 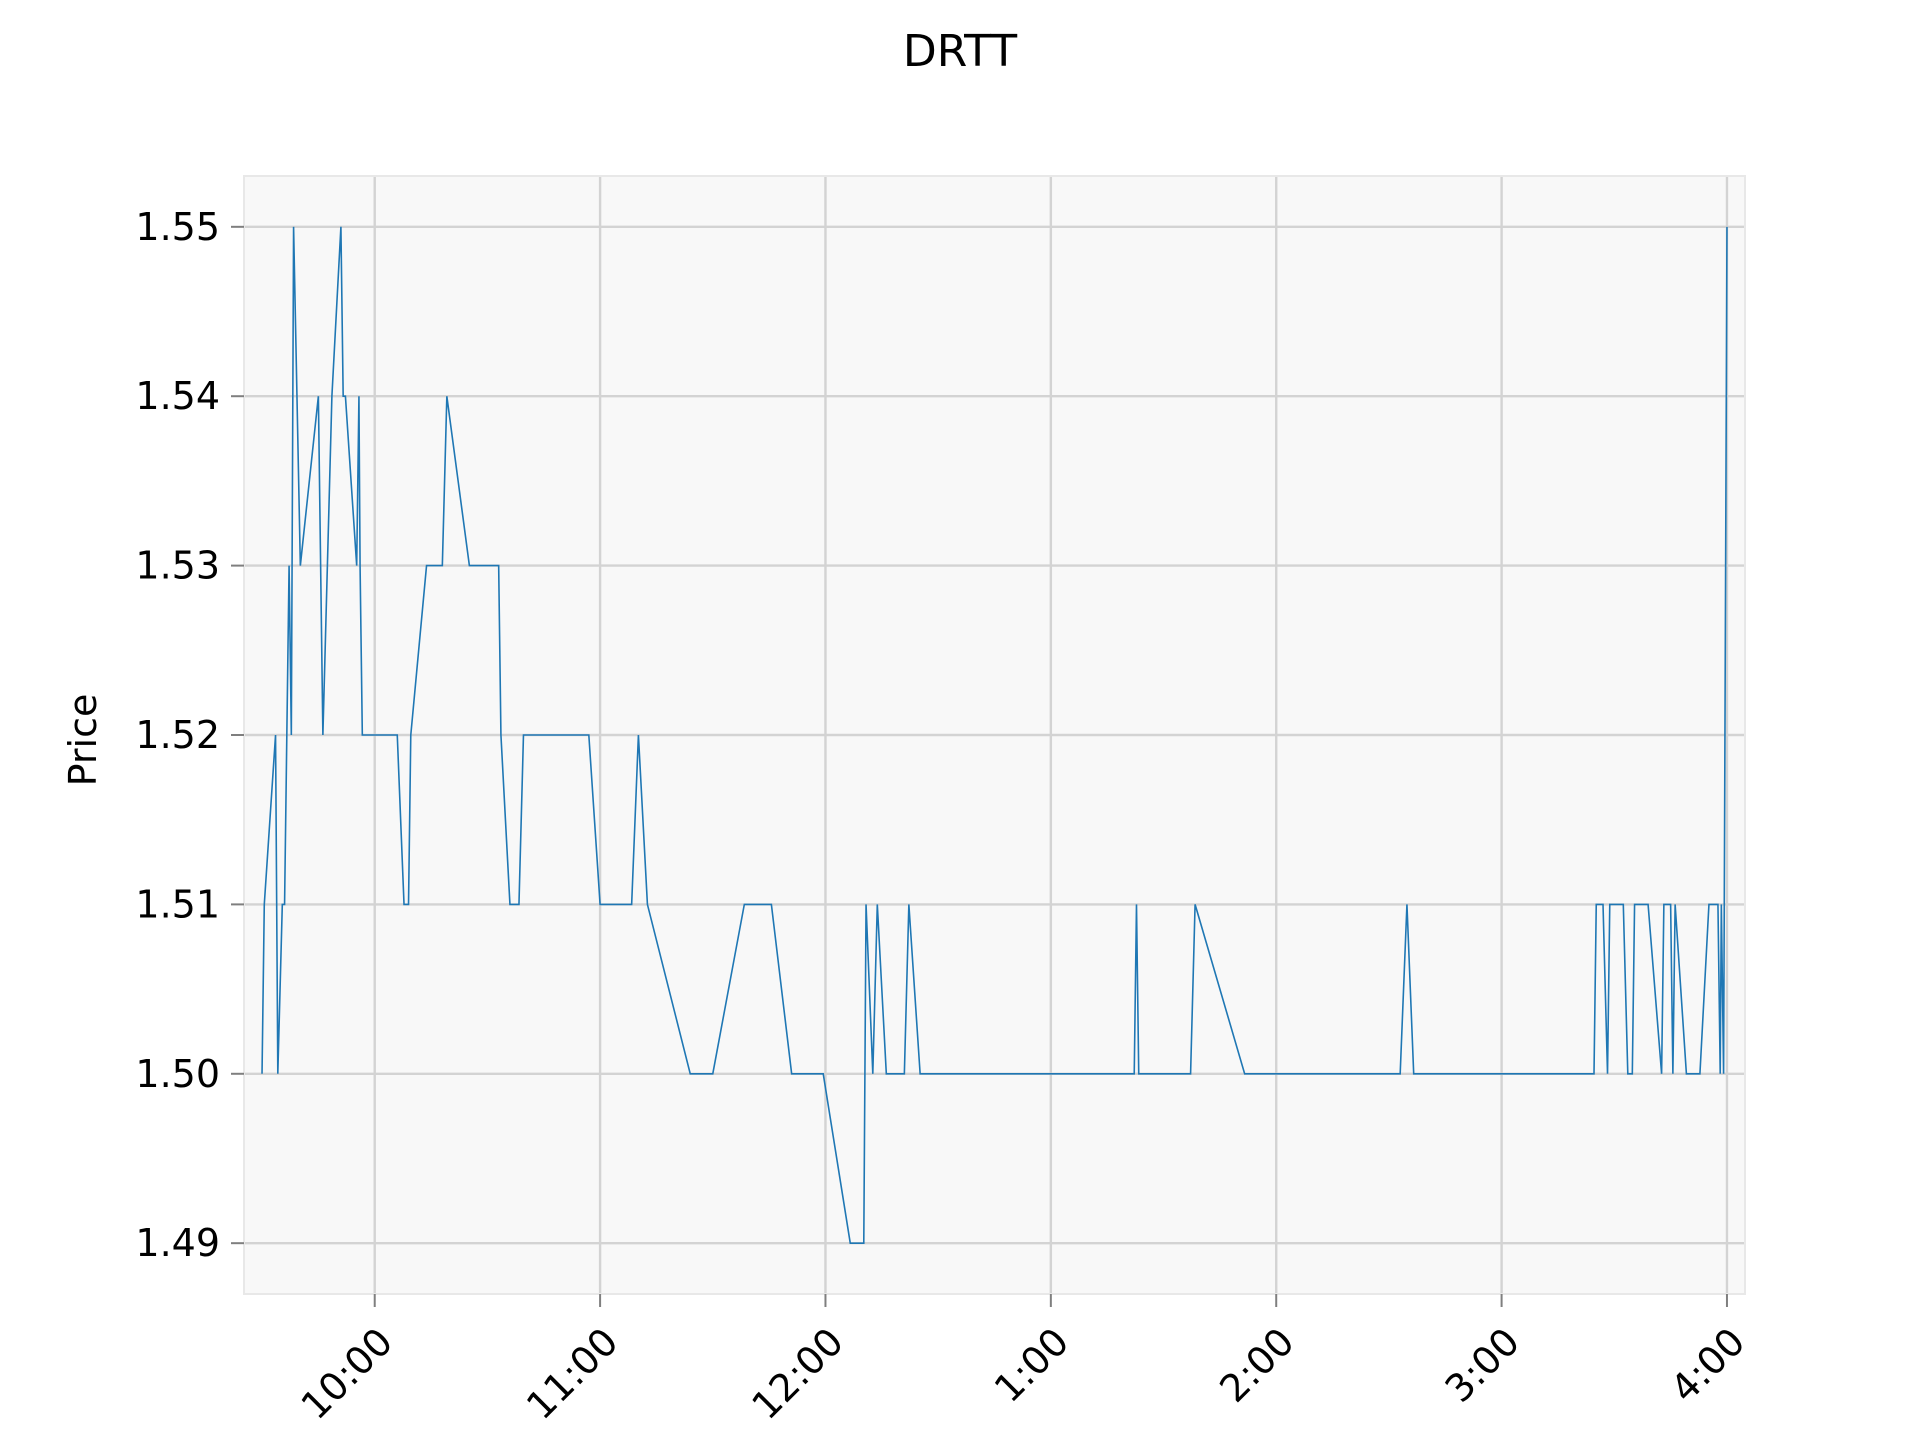 What do you see at coordinates (797, 1373) in the screenshot?
I see `x-tick-label: 12:00` at bounding box center [797, 1373].